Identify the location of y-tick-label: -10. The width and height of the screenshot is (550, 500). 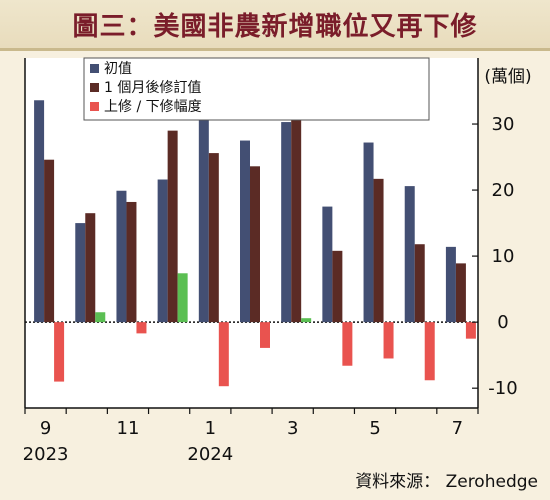
(502, 388).